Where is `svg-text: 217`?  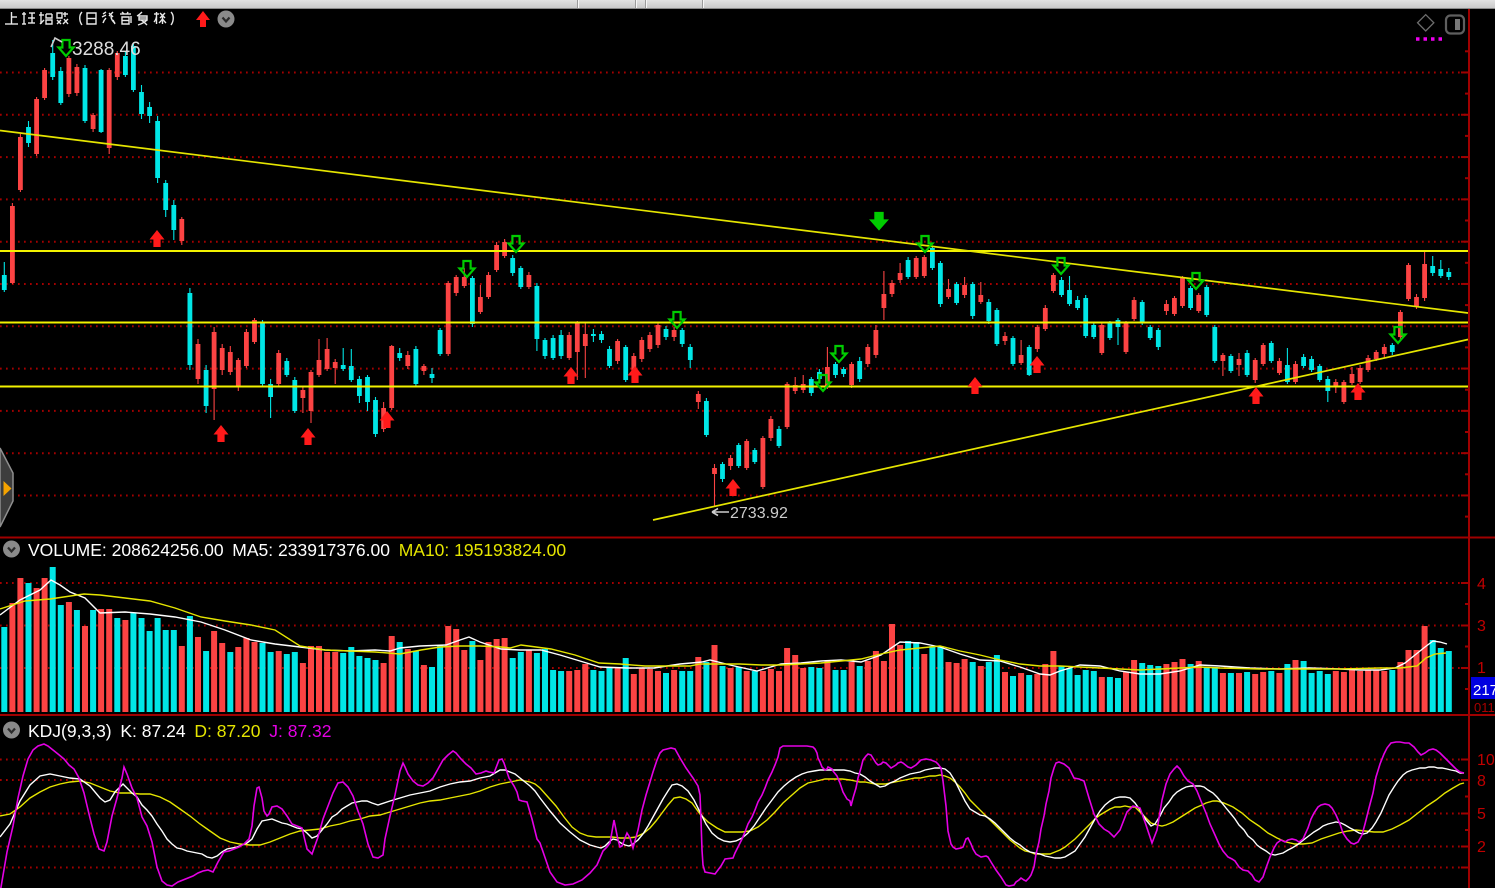 svg-text: 217 is located at coordinates (1484, 690).